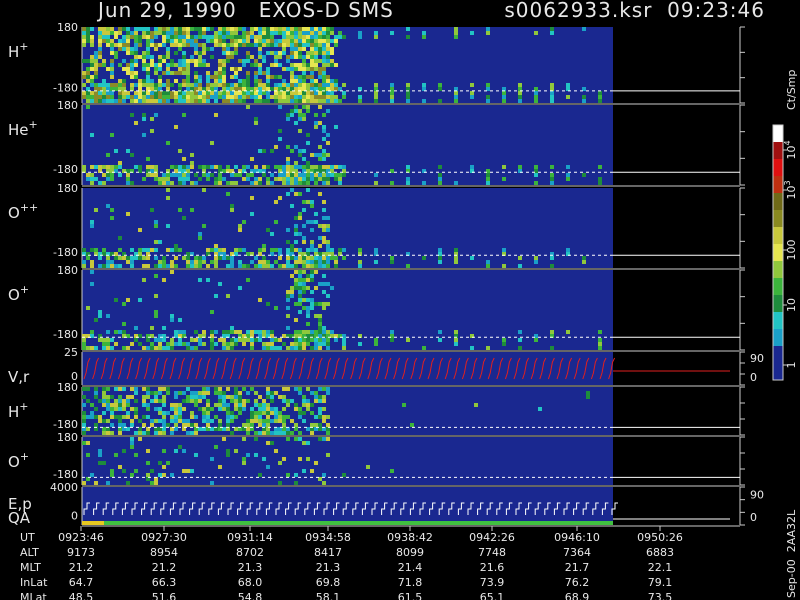  I want to click on panel-blue, so click(347, 310).